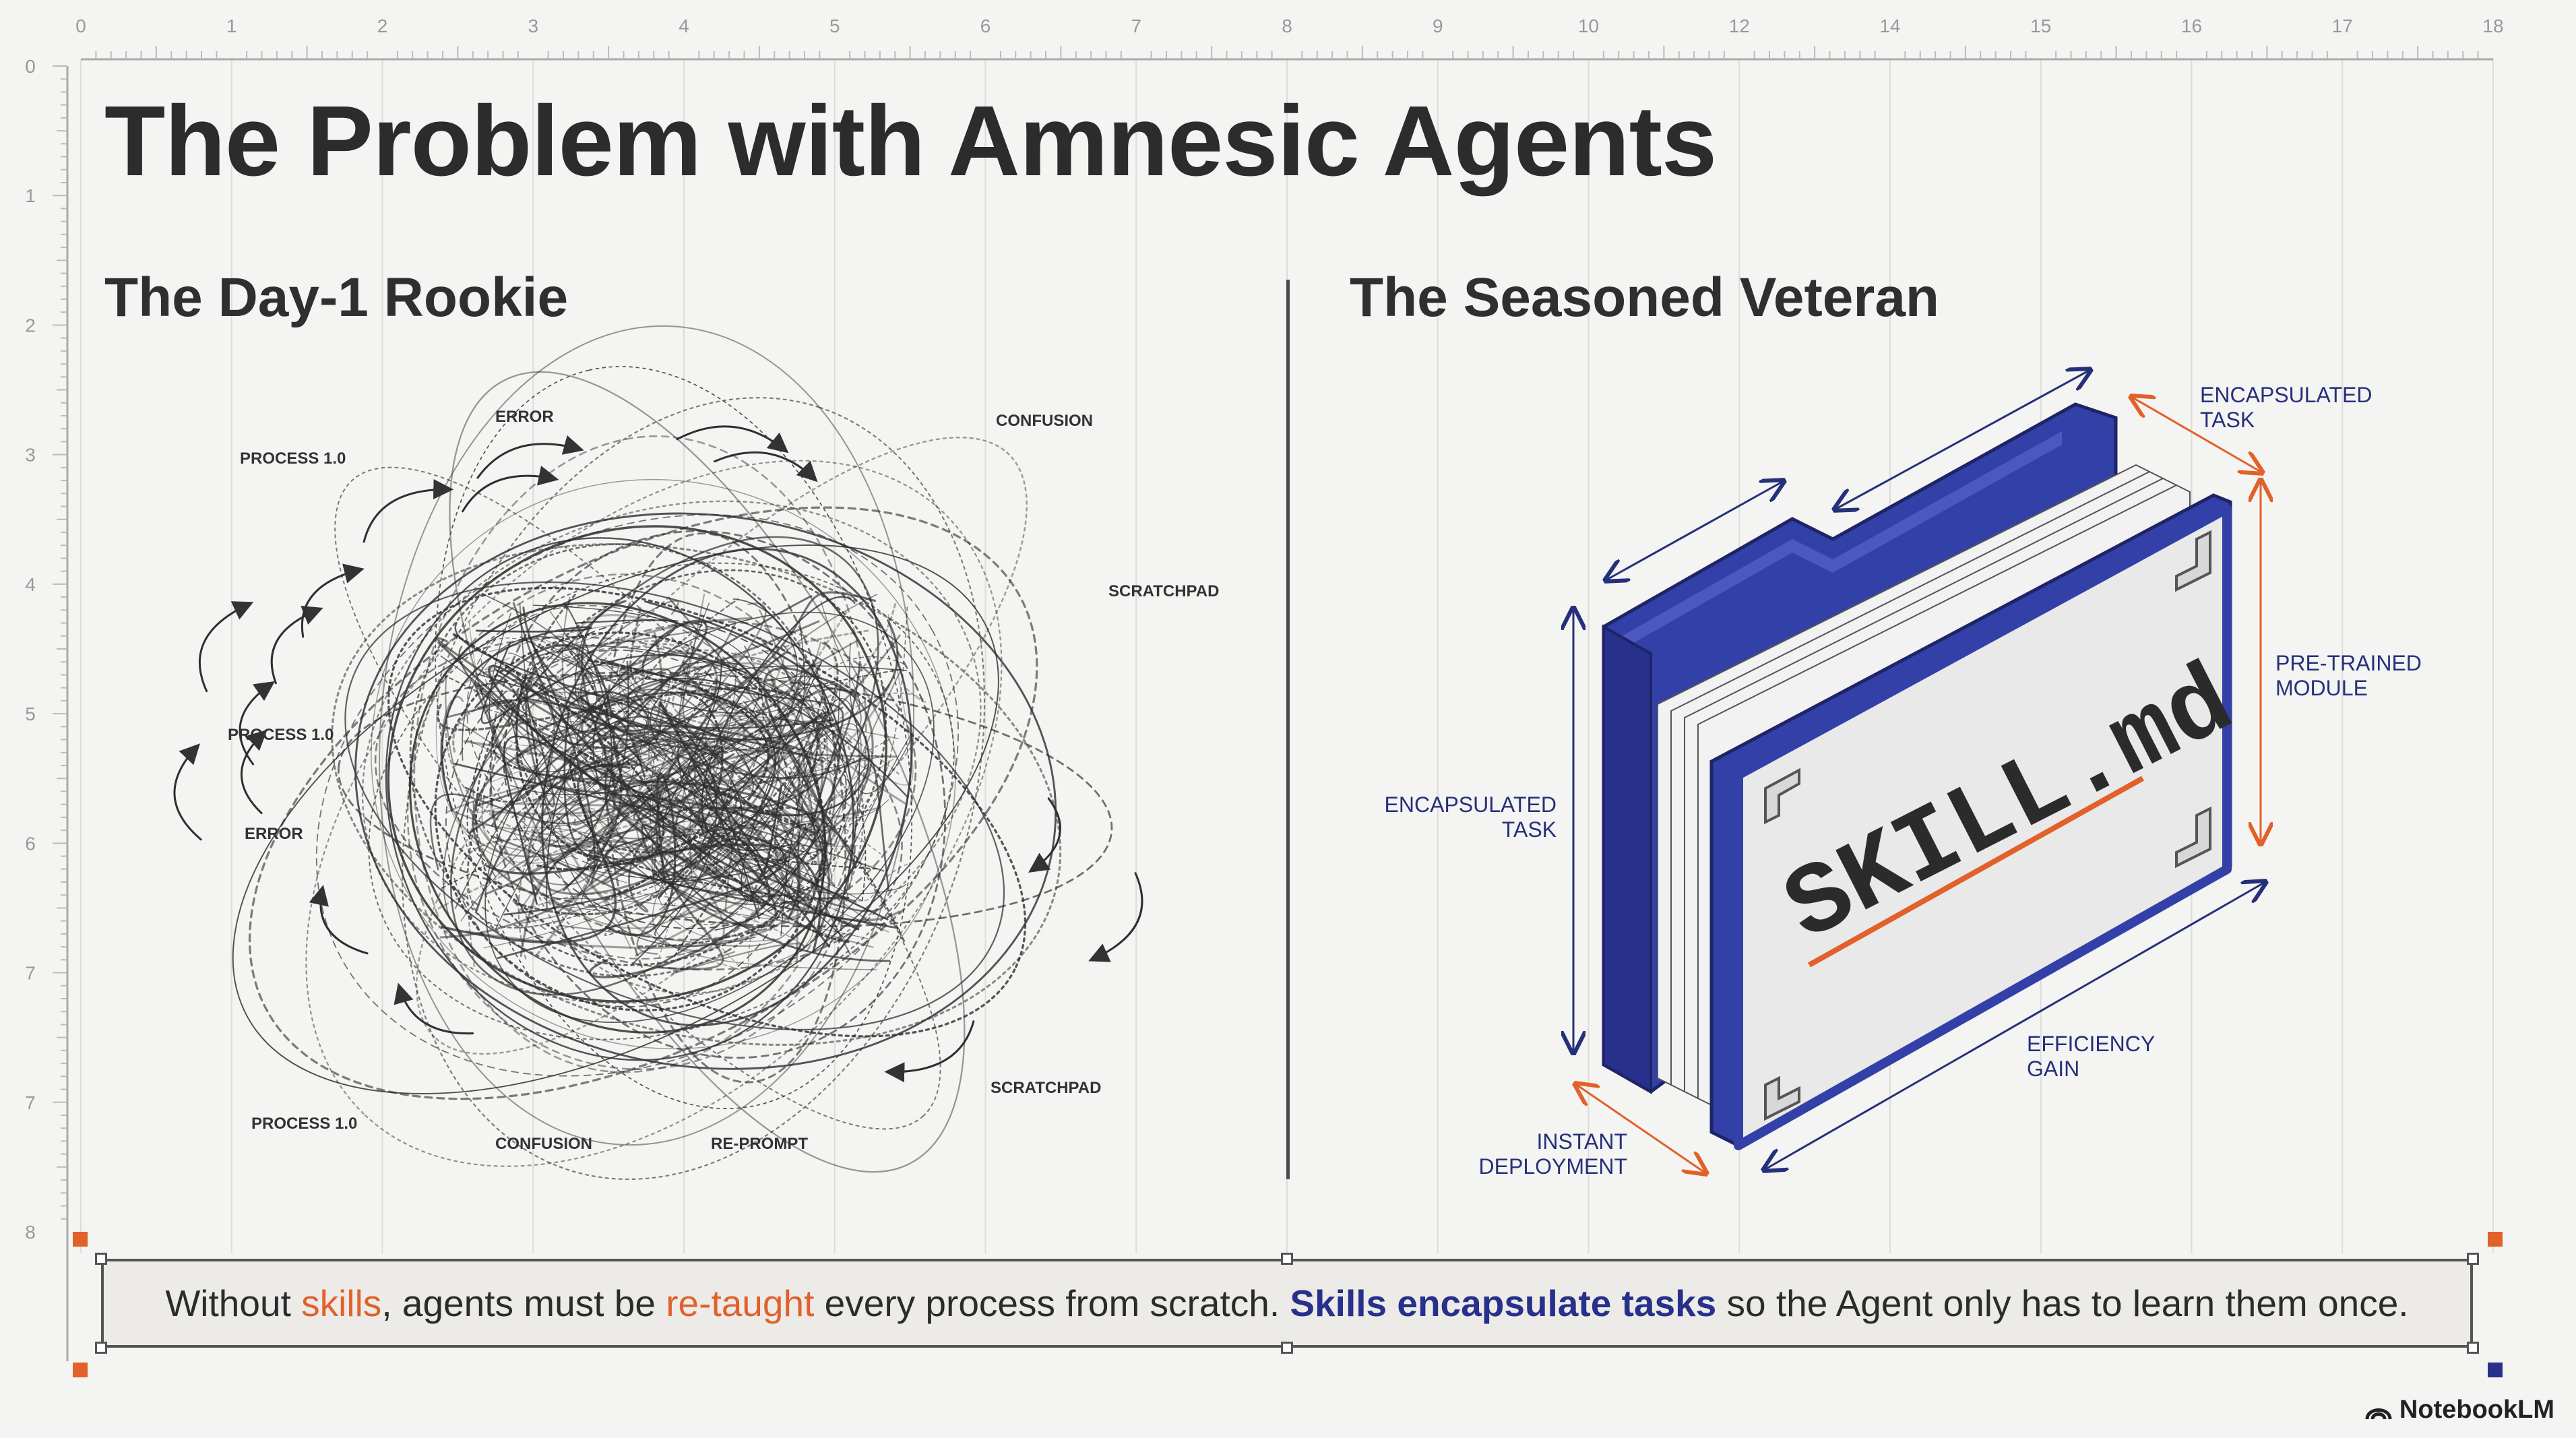 This screenshot has height=1438, width=2576. What do you see at coordinates (336, 297) in the screenshot?
I see `rookie-panel-title: The Day-1 Rookie` at bounding box center [336, 297].